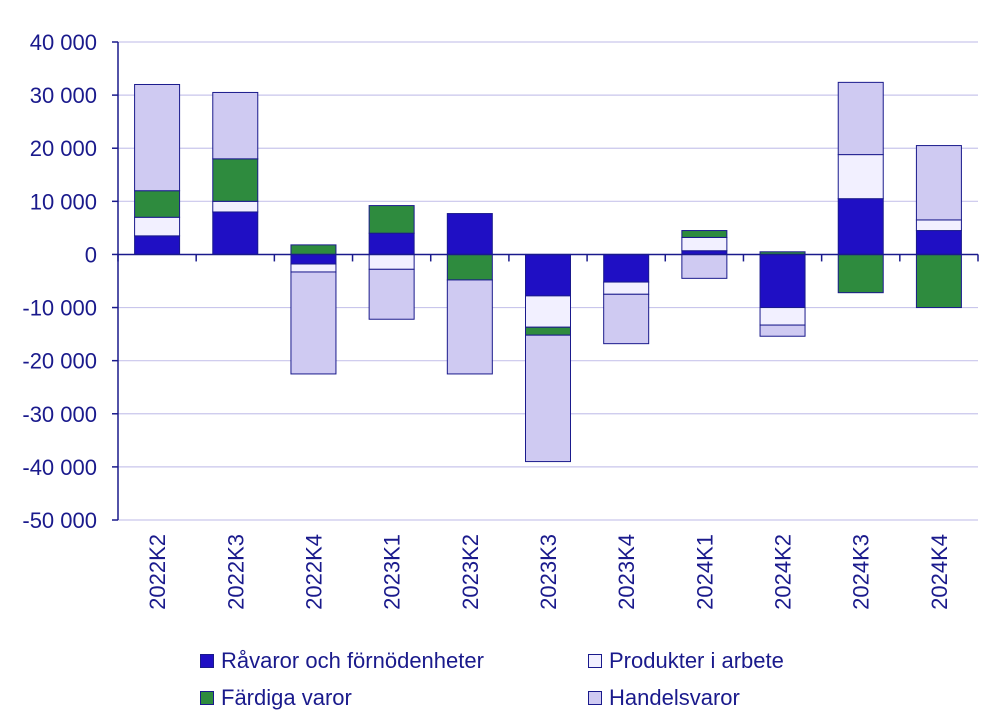 The height and width of the screenshot is (722, 1004). Describe the element at coordinates (63, 201) in the screenshot. I see `y-tick-label: 10 000` at that location.